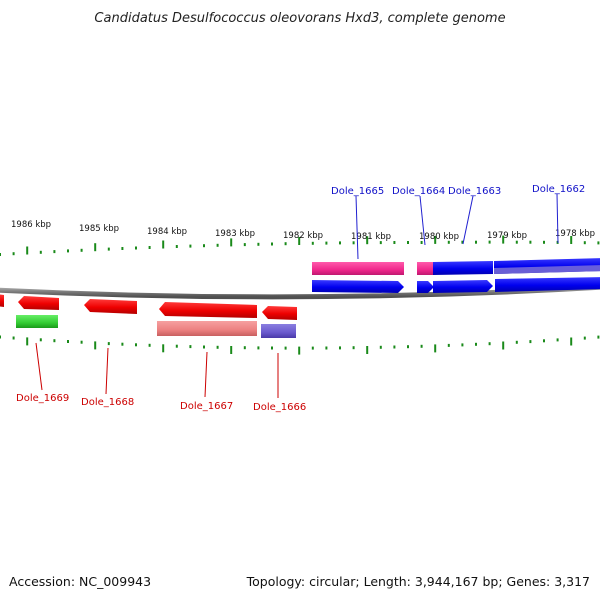 This screenshot has width=600, height=600. I want to click on gene-label-1665: Dole_1665, so click(357, 191).